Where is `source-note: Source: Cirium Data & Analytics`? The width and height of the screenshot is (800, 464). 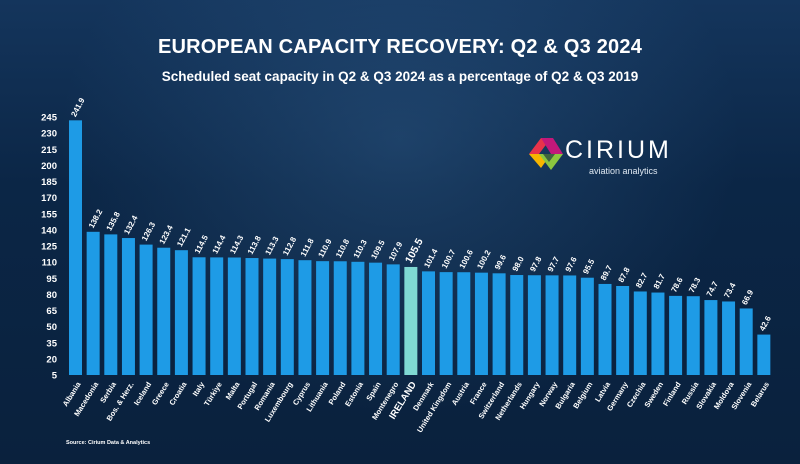
source-note: Source: Cirium Data & Analytics is located at coordinates (108, 443).